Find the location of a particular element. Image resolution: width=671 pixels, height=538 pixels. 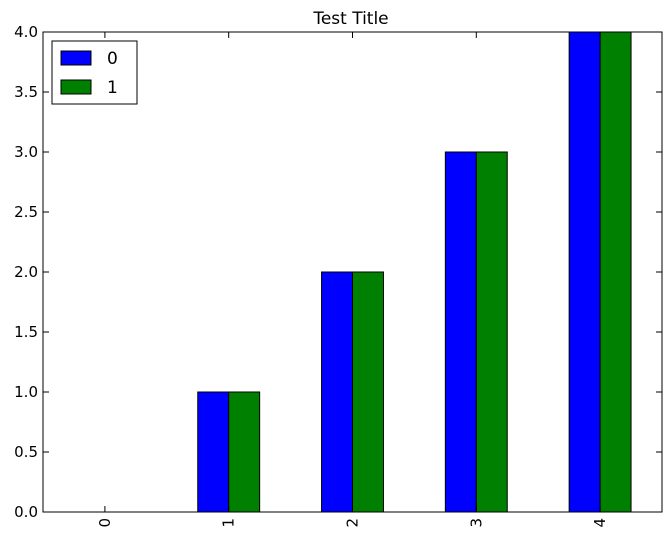

legend-label: 1 is located at coordinates (112, 88).